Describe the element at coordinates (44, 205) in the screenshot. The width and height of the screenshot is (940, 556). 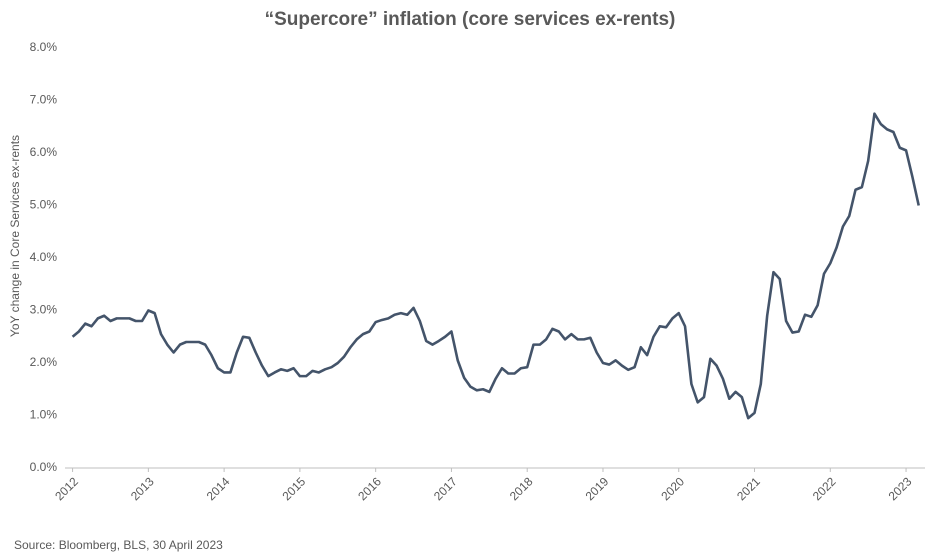
I see `y-tick-label: 5.0%` at that location.